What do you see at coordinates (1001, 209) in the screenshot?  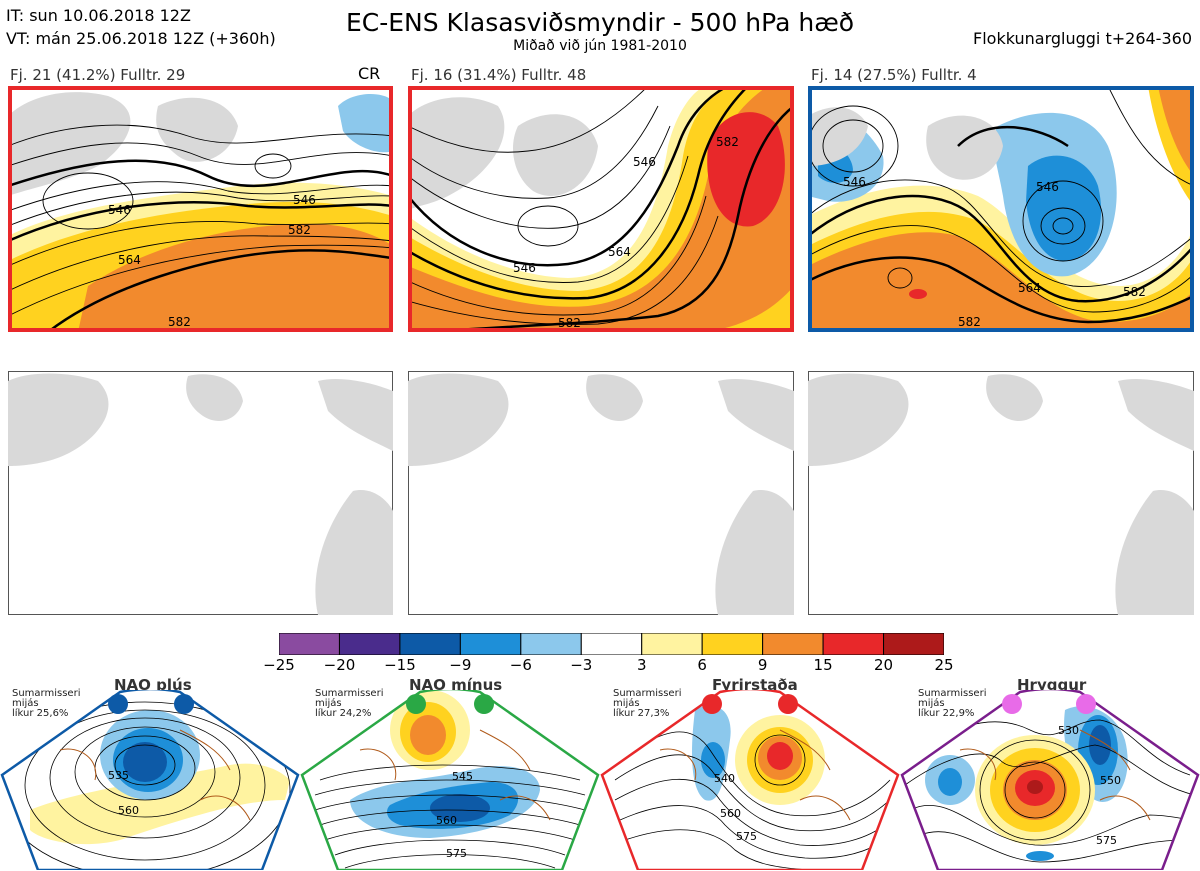 I see `cluster-map-3: 546 546 564 582 582` at bounding box center [1001, 209].